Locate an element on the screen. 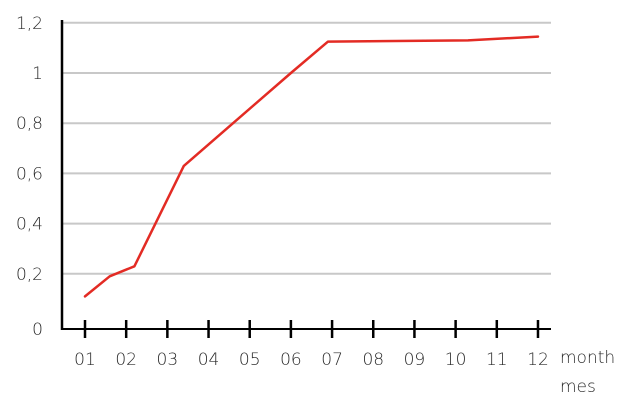 This screenshot has width=626, height=396. y-tick-label: 1,2 is located at coordinates (29, 24).